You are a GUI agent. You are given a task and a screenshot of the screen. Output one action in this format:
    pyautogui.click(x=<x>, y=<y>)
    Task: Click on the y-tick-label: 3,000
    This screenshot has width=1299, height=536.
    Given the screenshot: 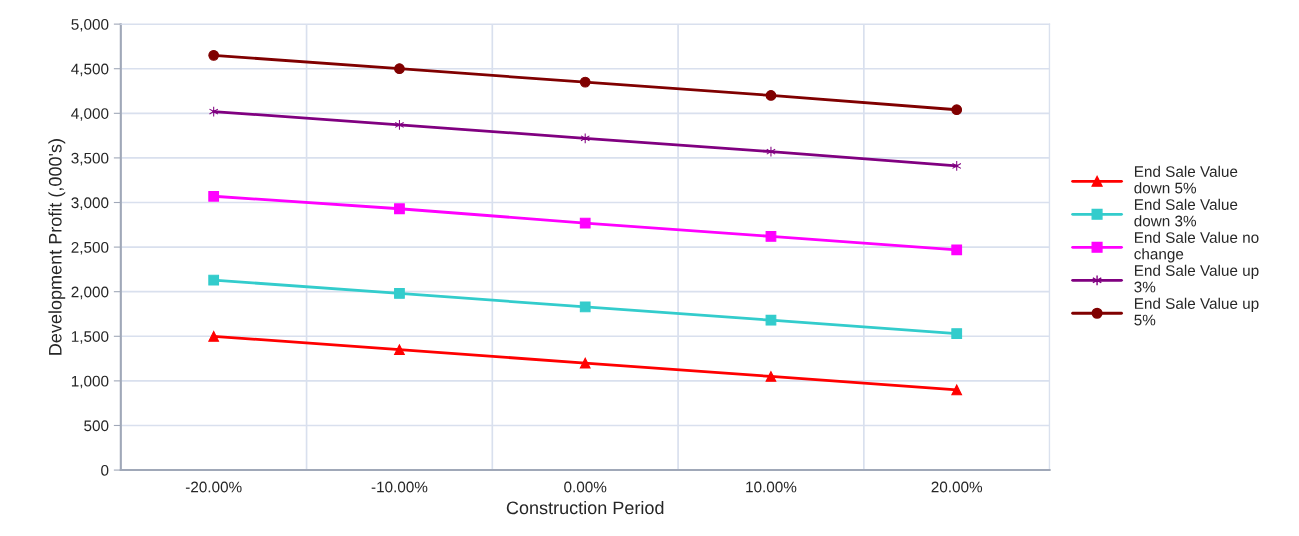 What is the action you would take?
    pyautogui.click(x=90, y=203)
    